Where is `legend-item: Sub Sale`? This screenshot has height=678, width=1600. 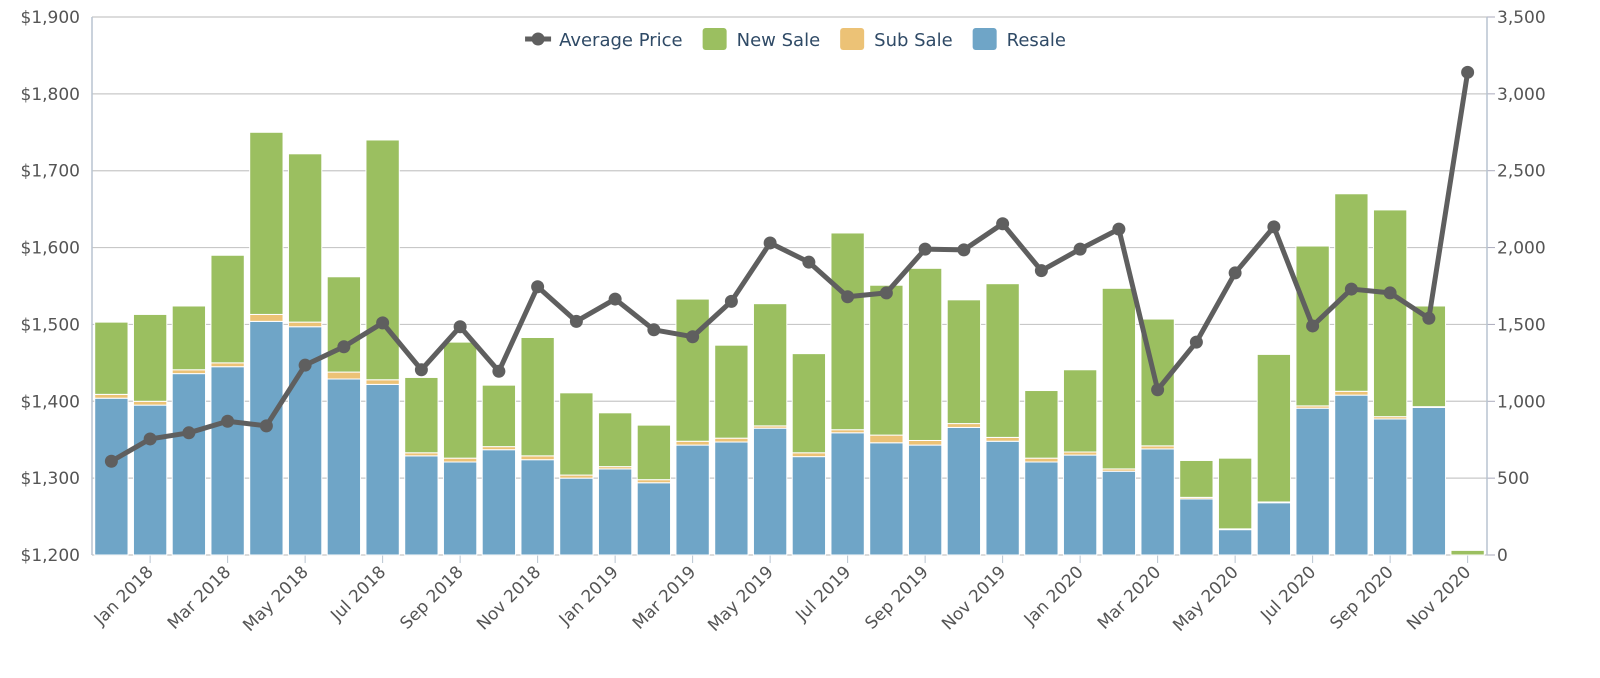 legend-item: Sub Sale is located at coordinates (896, 39).